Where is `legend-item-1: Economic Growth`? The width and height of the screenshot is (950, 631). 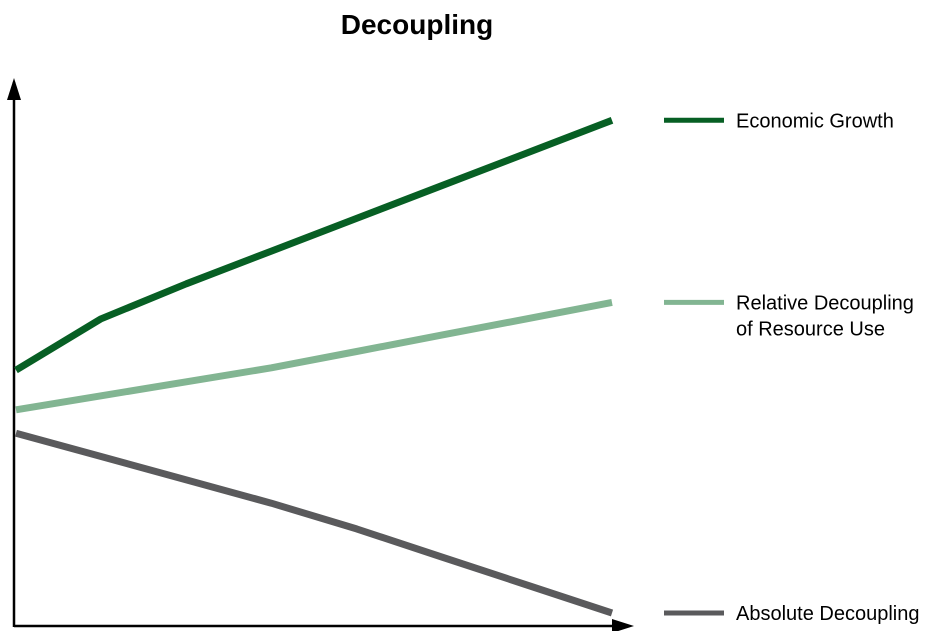
legend-item-1: Economic Growth is located at coordinates (779, 121).